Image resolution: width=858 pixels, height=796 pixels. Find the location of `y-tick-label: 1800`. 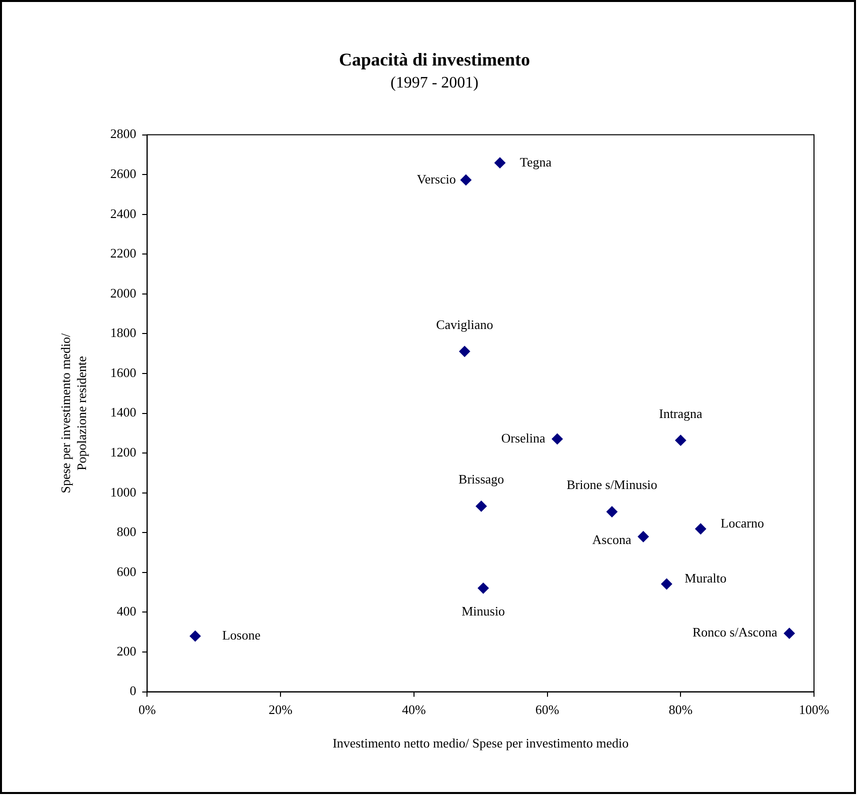

y-tick-label: 1800 is located at coordinates (123, 332).